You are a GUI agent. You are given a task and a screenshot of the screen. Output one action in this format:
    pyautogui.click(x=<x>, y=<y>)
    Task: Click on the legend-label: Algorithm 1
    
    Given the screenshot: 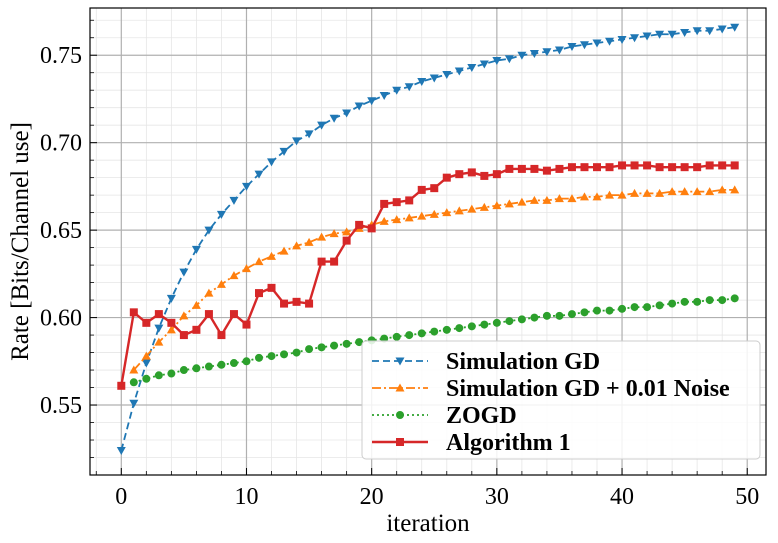 What is the action you would take?
    pyautogui.click(x=508, y=443)
    